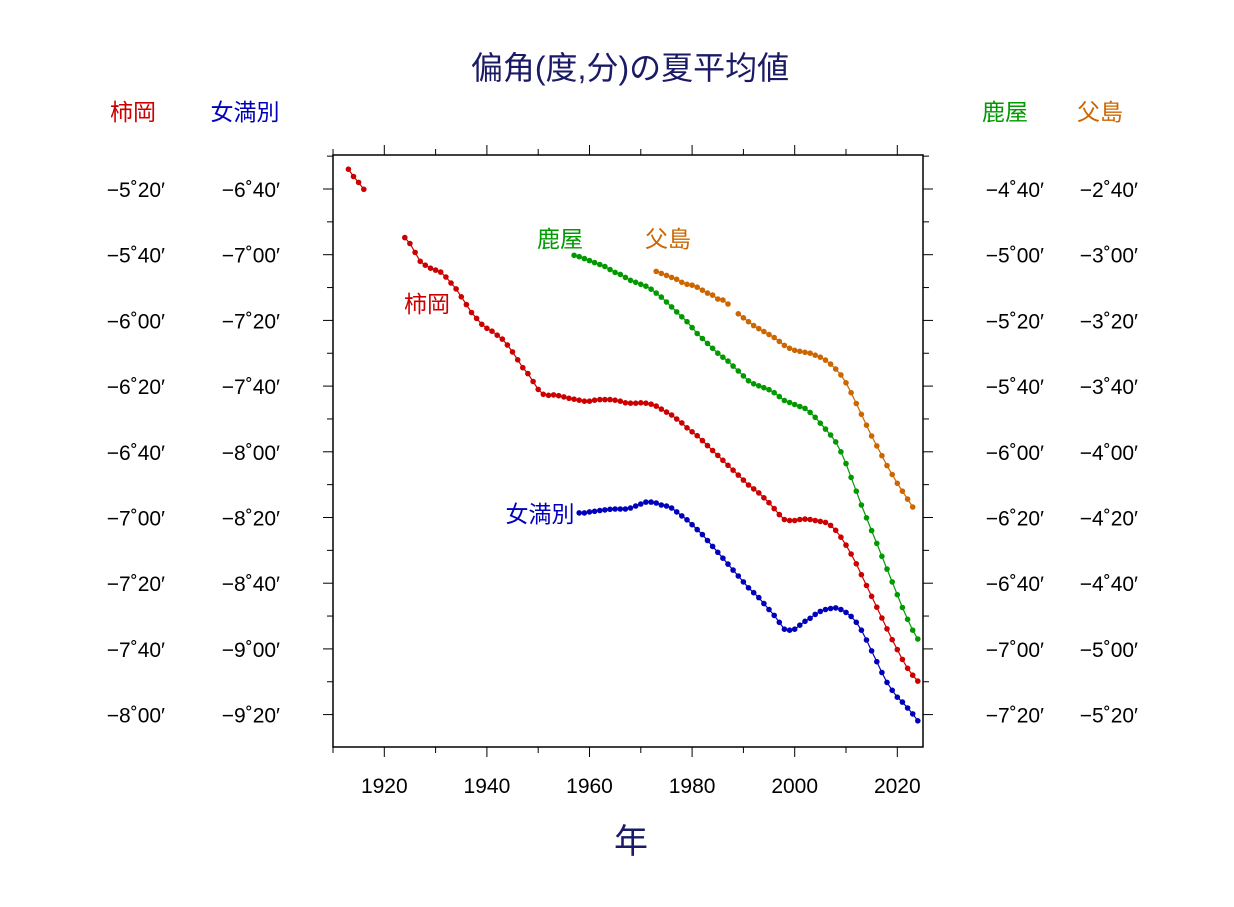 This screenshot has height=907, width=1234. What do you see at coordinates (136, 716) in the screenshot?
I see `y-tick-label: −8˚00′` at bounding box center [136, 716].